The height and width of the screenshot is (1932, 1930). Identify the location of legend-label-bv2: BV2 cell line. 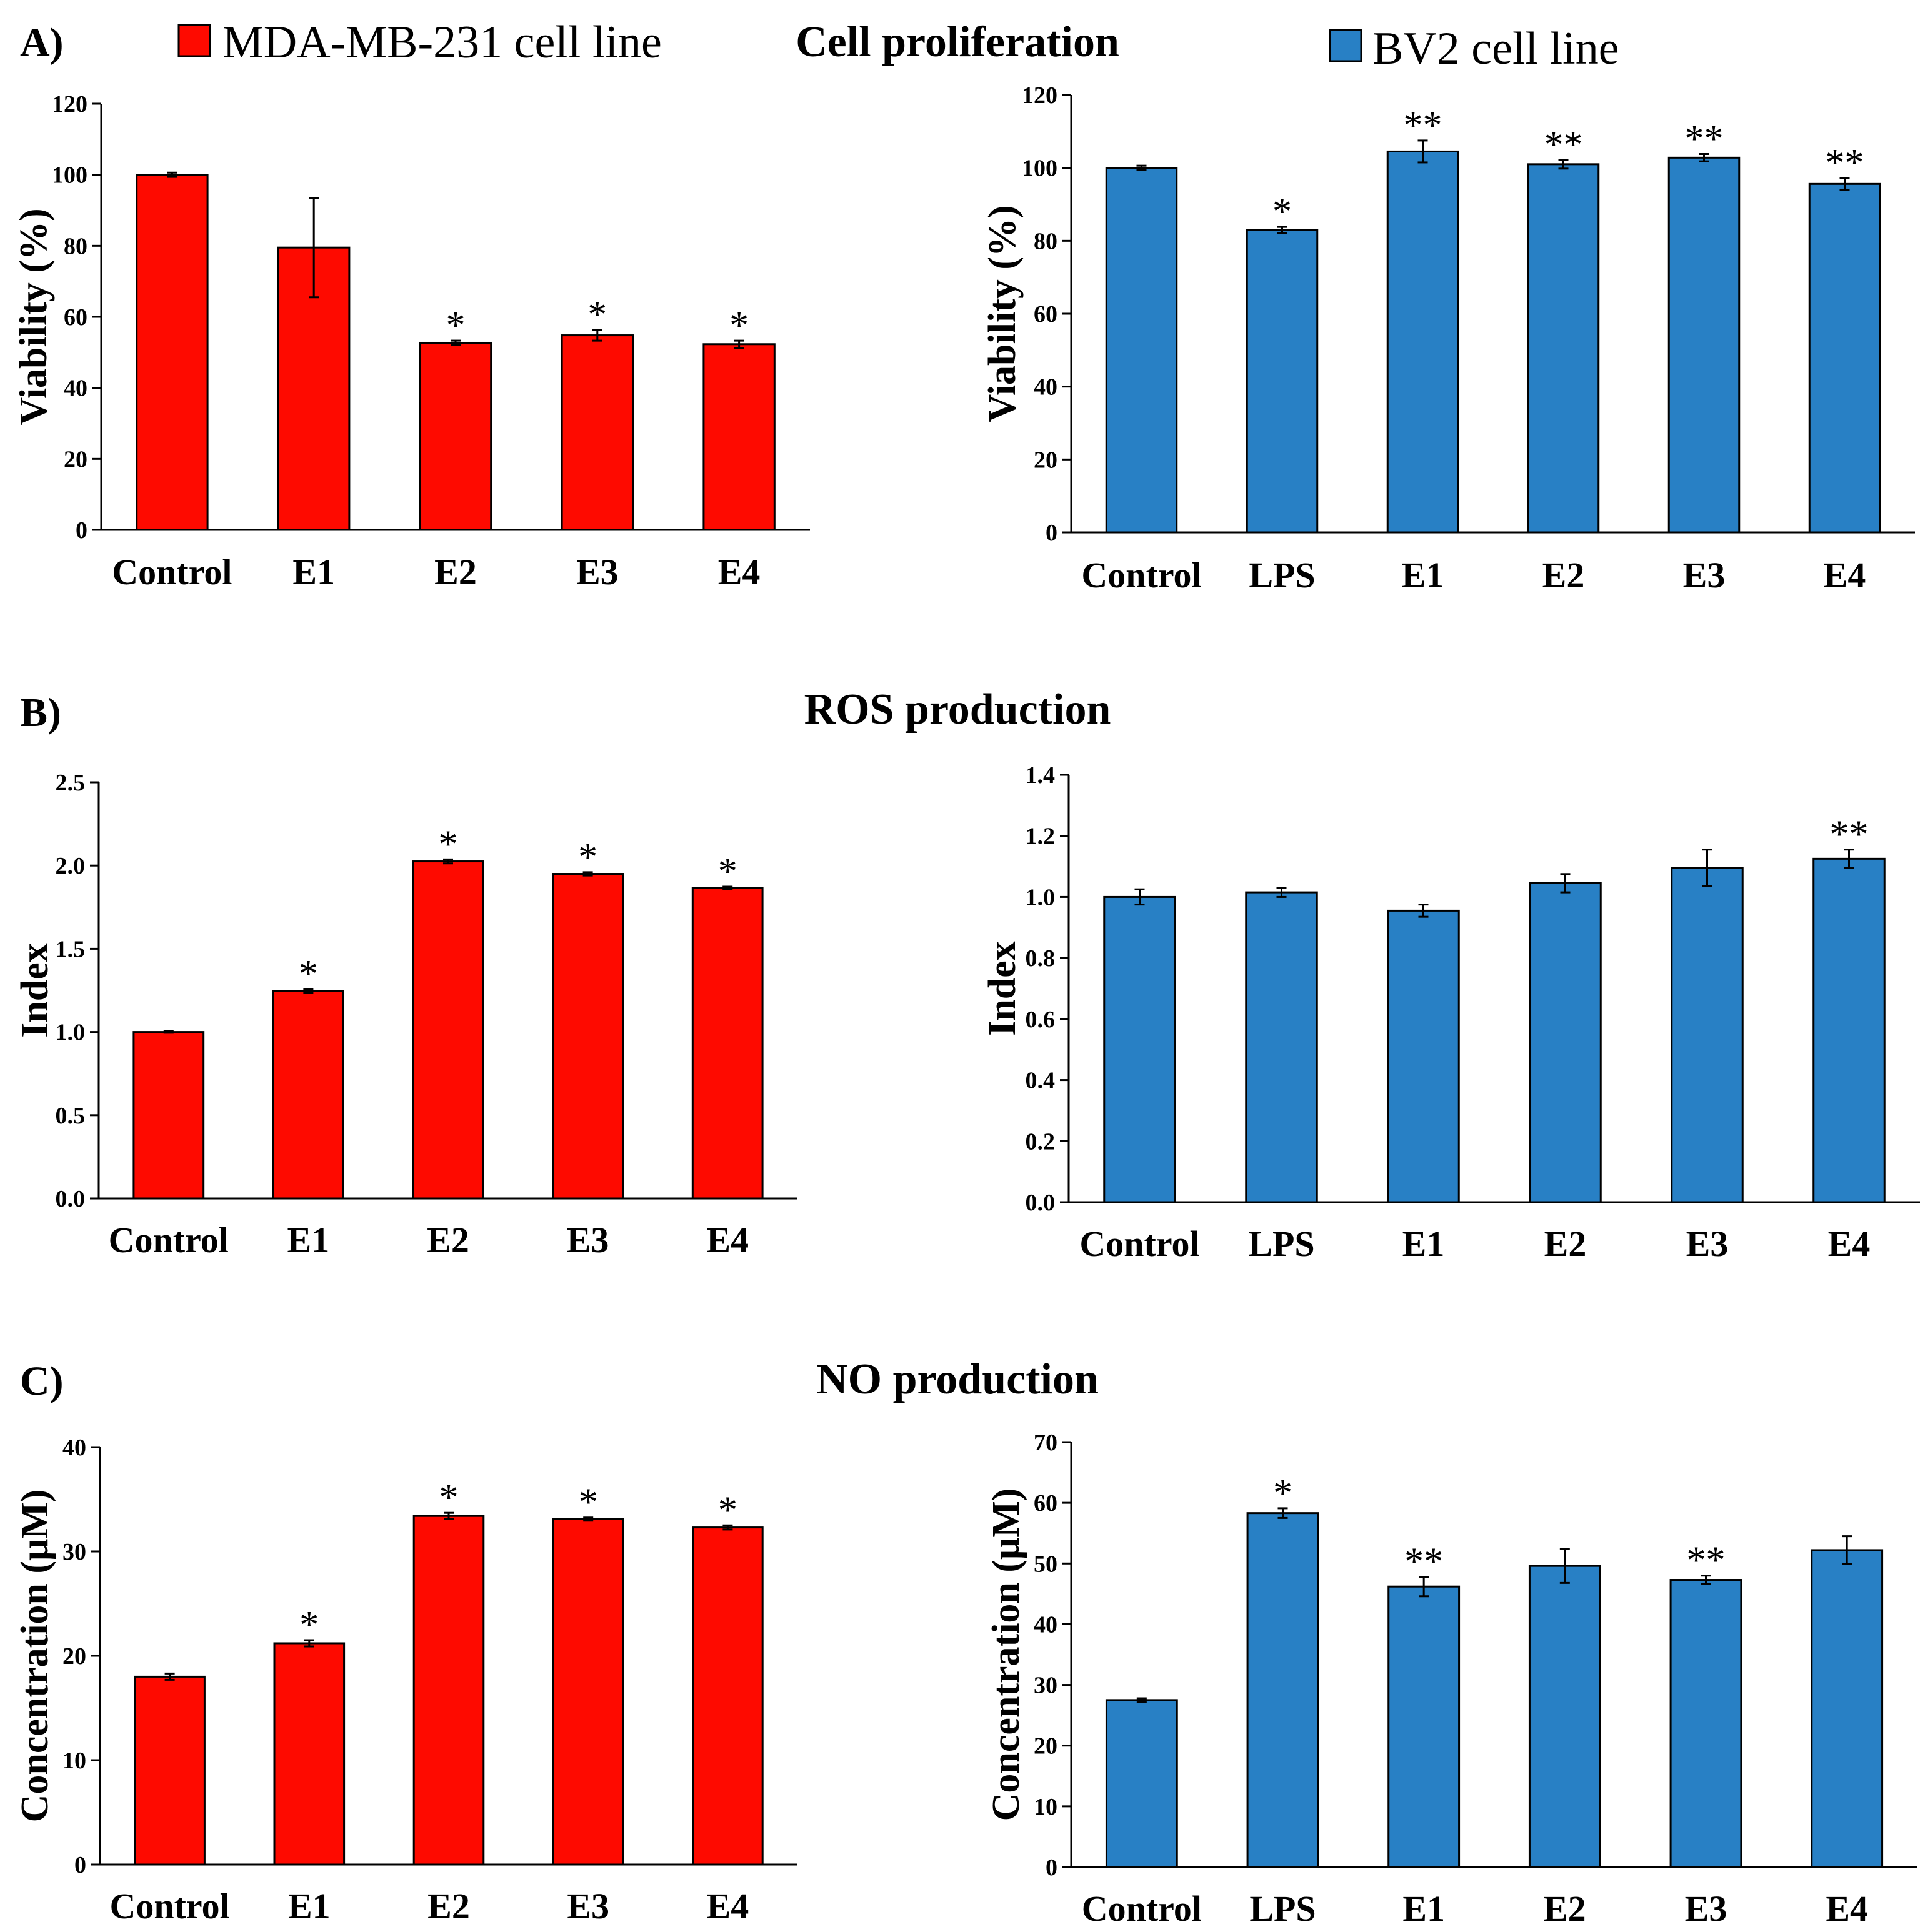
(1495, 48).